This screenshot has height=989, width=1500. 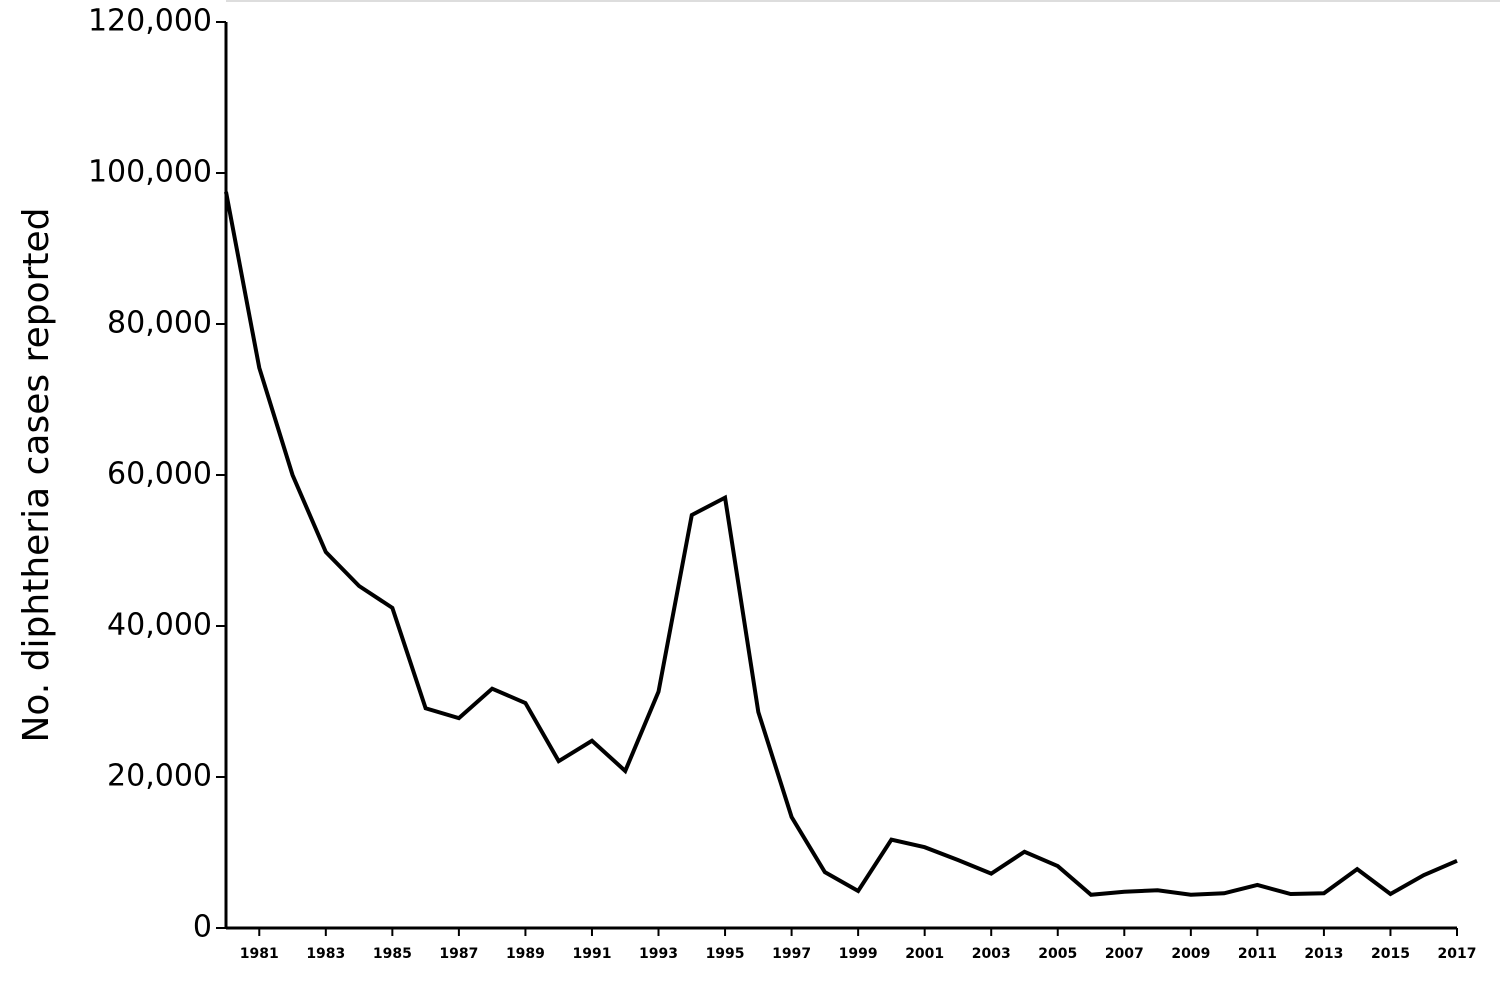 What do you see at coordinates (1390, 954) in the screenshot?
I see `x-tick-label: 2015` at bounding box center [1390, 954].